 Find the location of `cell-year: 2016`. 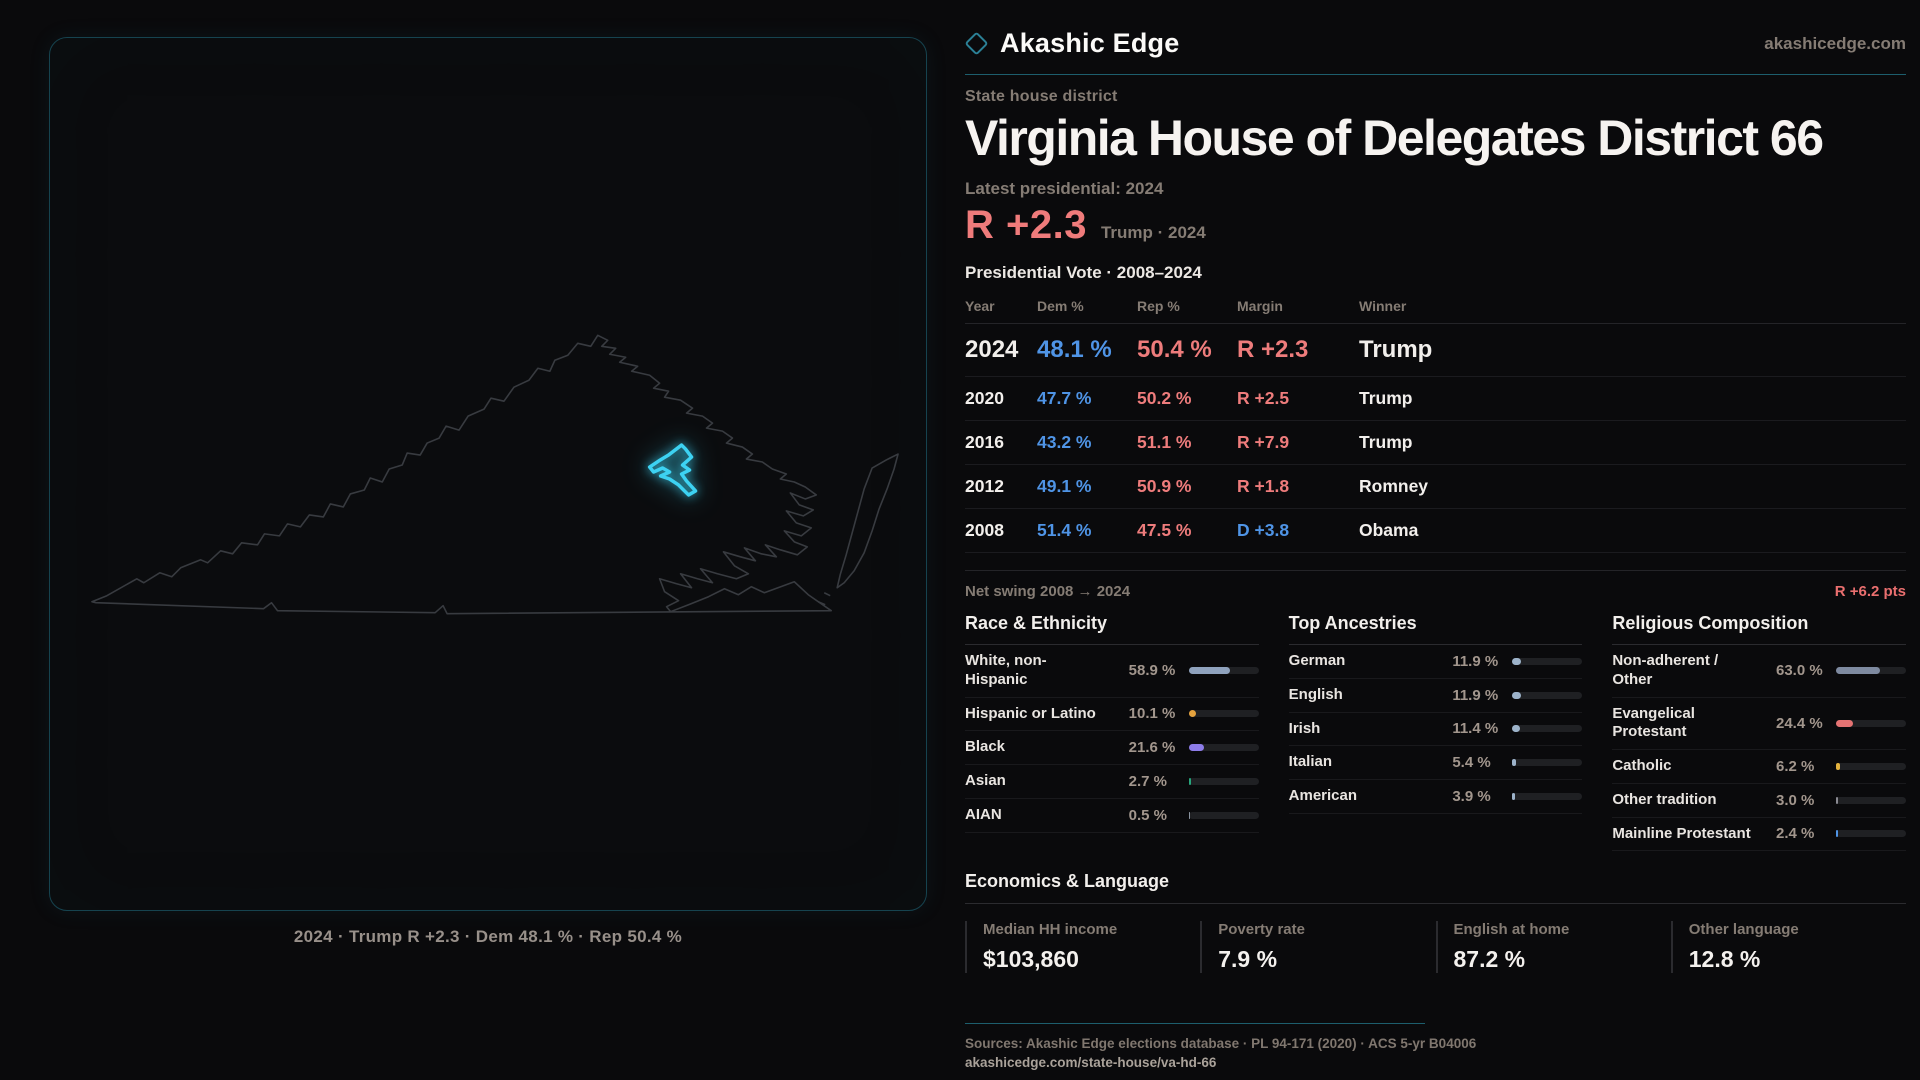

cell-year: 2016 is located at coordinates (984, 442).